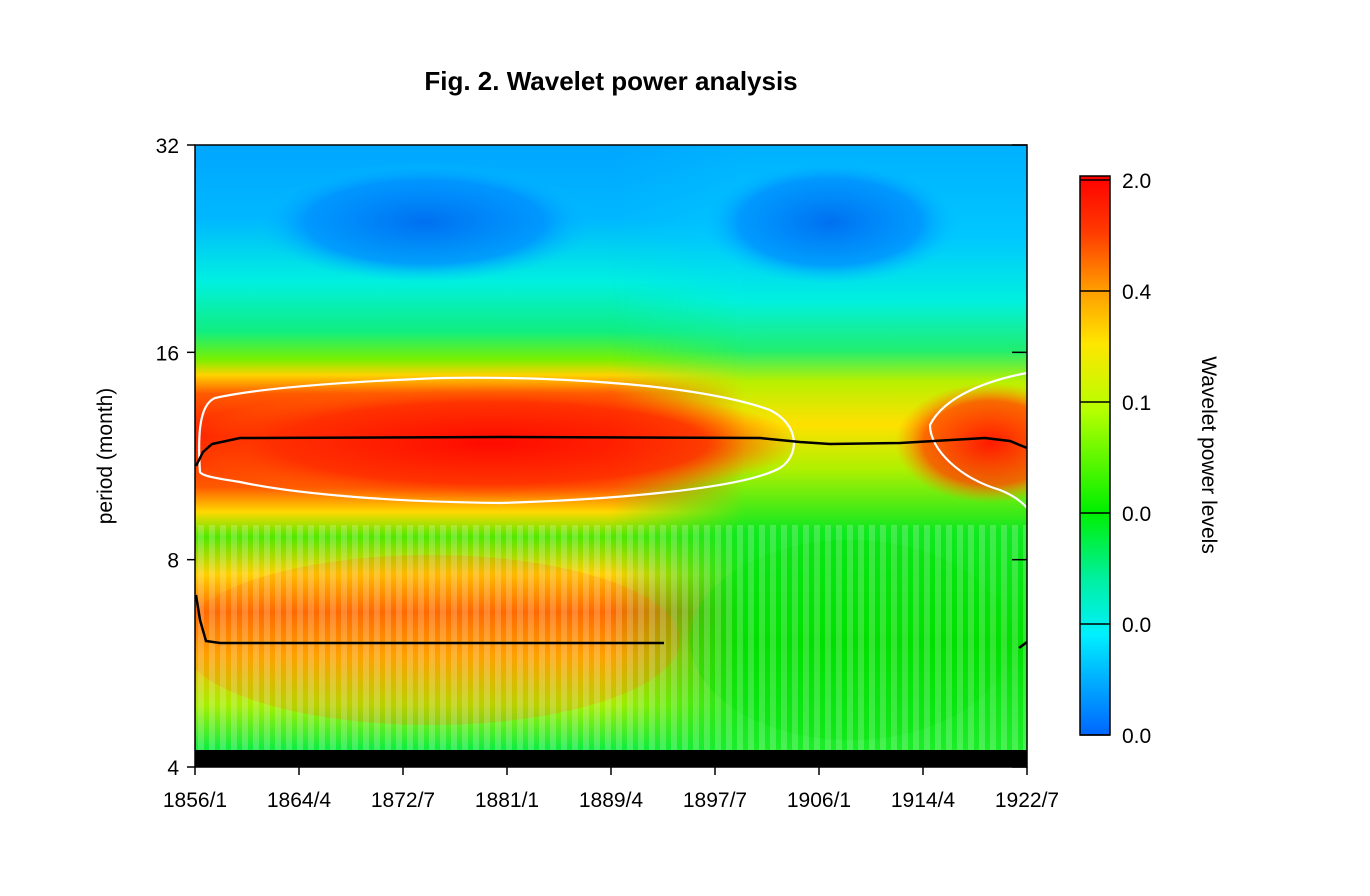 Image resolution: width=1370 pixels, height=896 pixels. I want to click on chart-title: Fig. 2. Wavelet power analysis, so click(611, 81).